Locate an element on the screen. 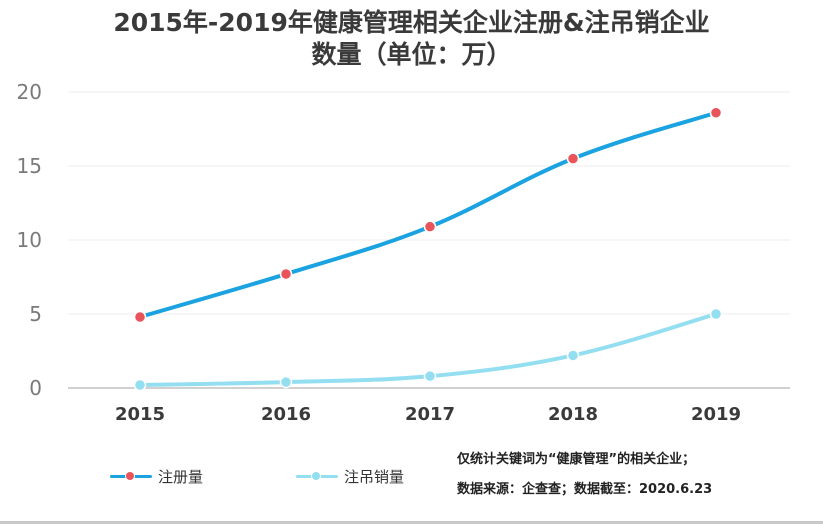 This screenshot has height=524, width=823. y-tick-label: 20 is located at coordinates (29, 92).